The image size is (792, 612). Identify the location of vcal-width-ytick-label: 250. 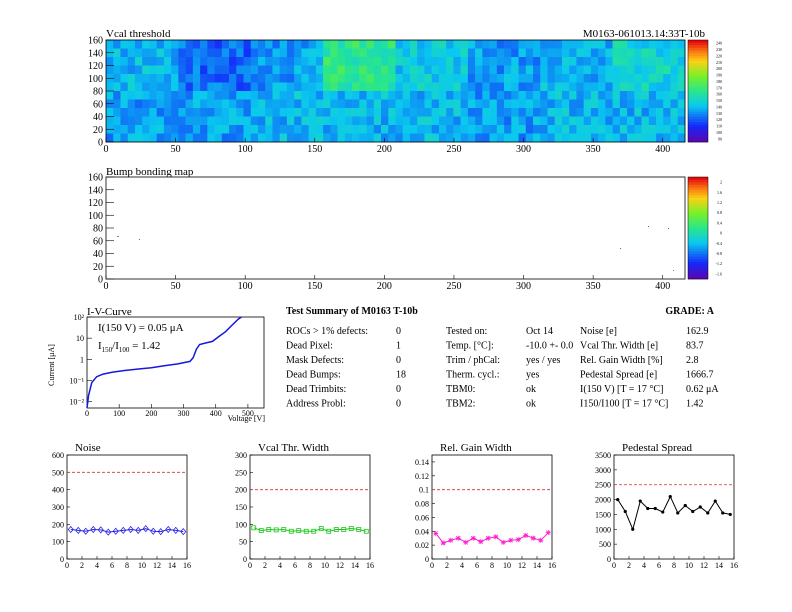
(241, 472).